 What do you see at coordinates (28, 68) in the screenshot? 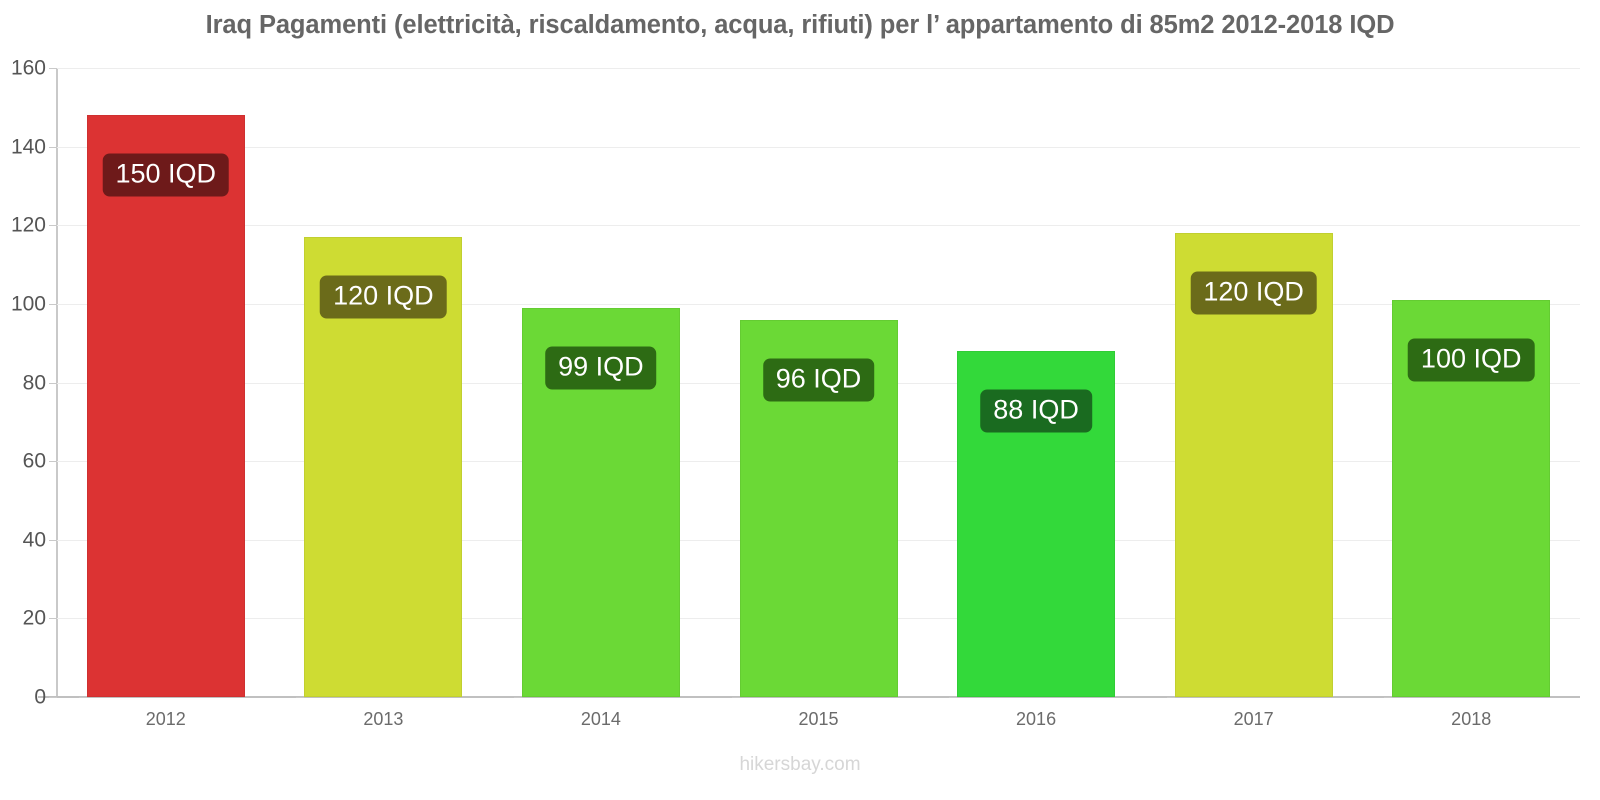
I see `y-tick-label: 160` at bounding box center [28, 68].